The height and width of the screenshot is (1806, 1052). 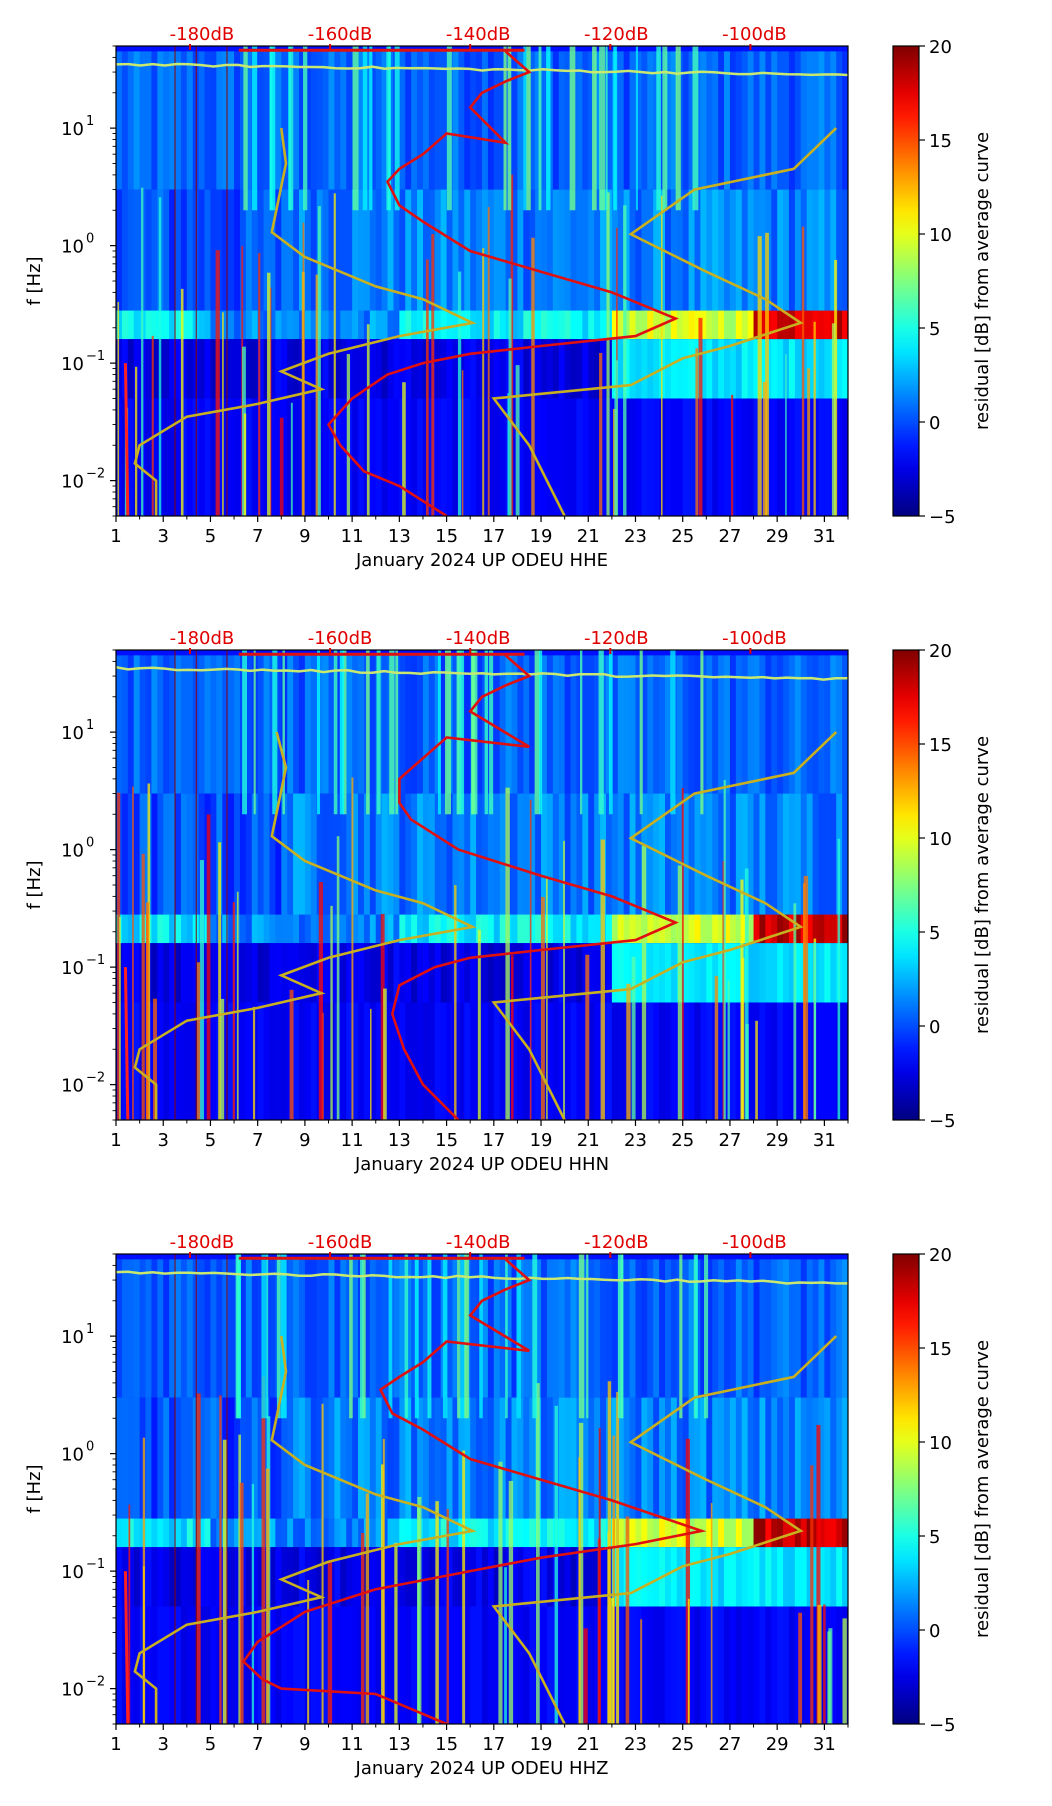 What do you see at coordinates (352, 1140) in the screenshot?
I see `x-tick-label: 11` at bounding box center [352, 1140].